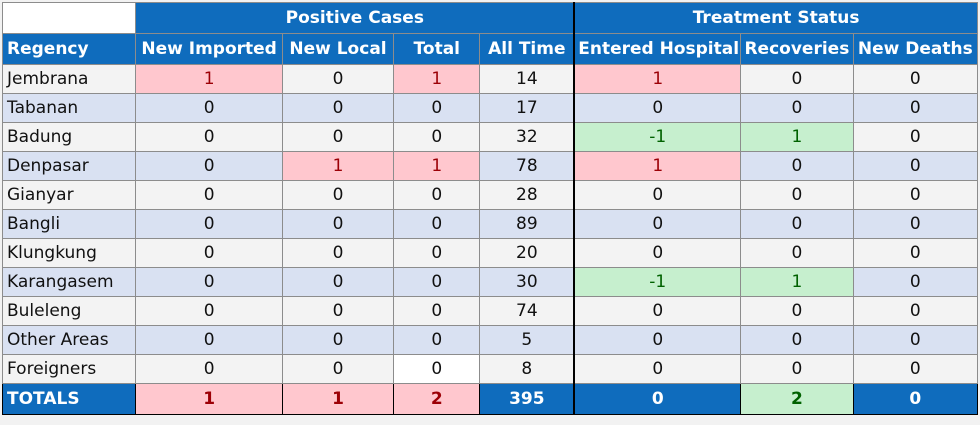  What do you see at coordinates (209, 49) in the screenshot?
I see `new-imported-column-header: New Imported` at bounding box center [209, 49].